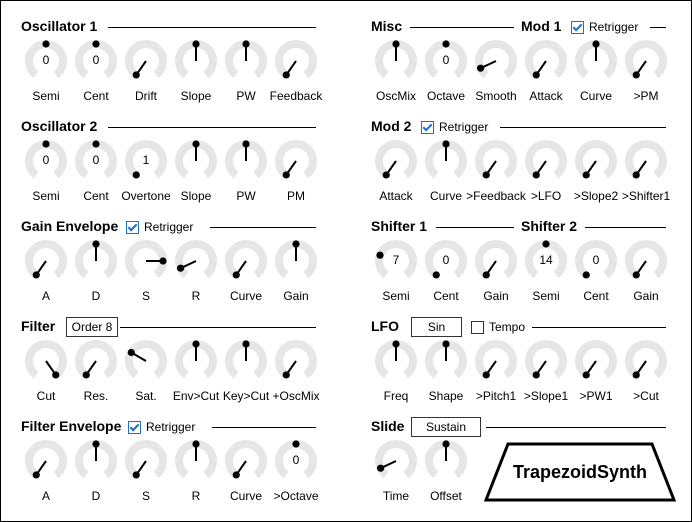  Describe the element at coordinates (96, 61) in the screenshot. I see `osc1-cent-knob: 0` at that location.